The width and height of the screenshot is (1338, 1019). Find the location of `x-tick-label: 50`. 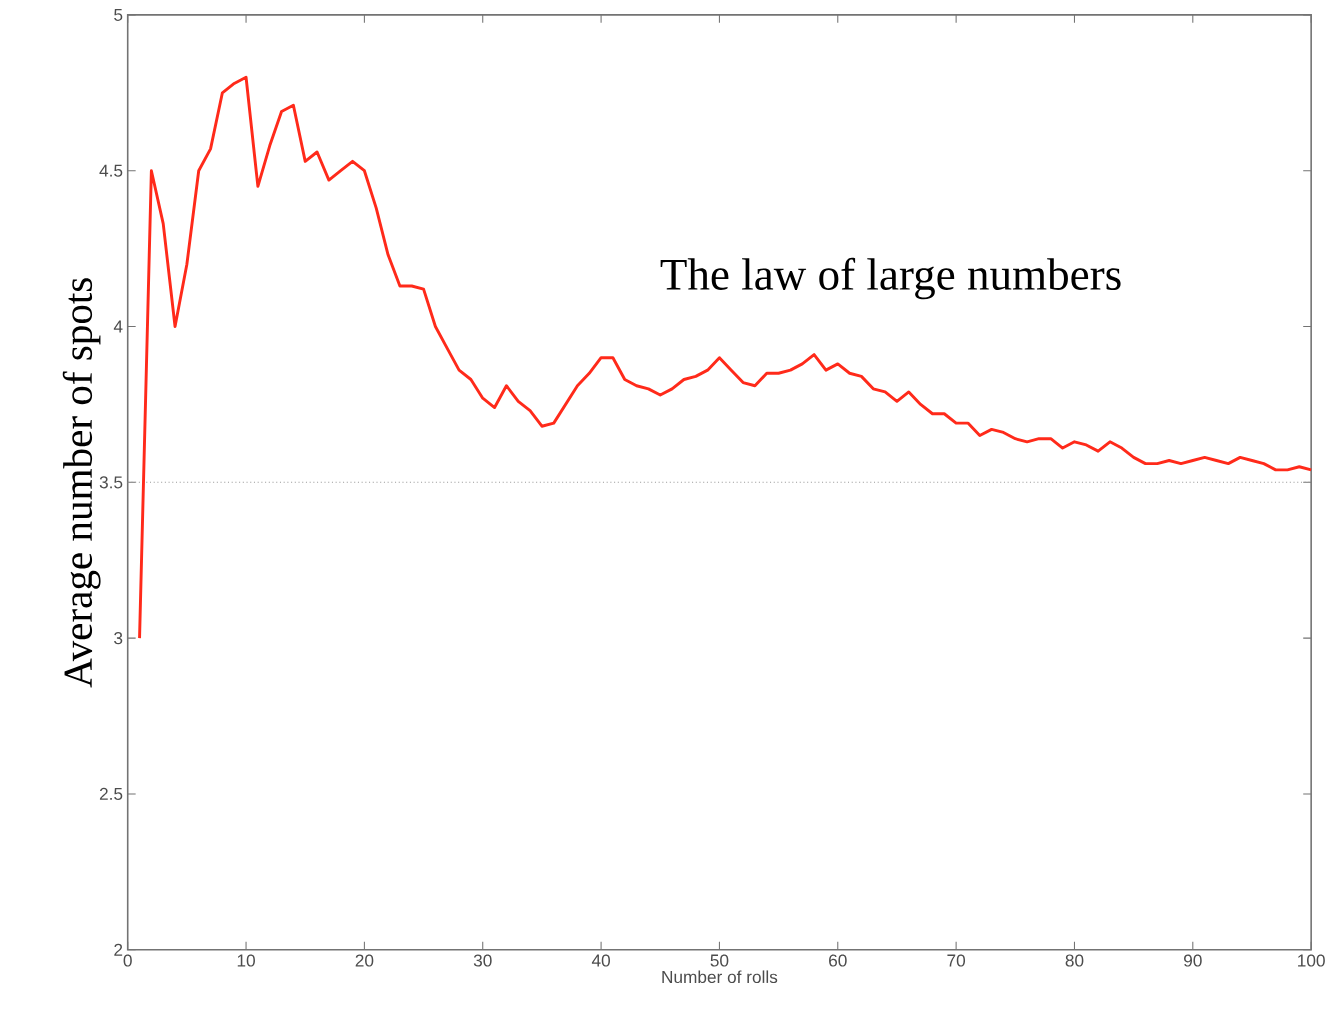

x-tick-label: 50 is located at coordinates (719, 960).